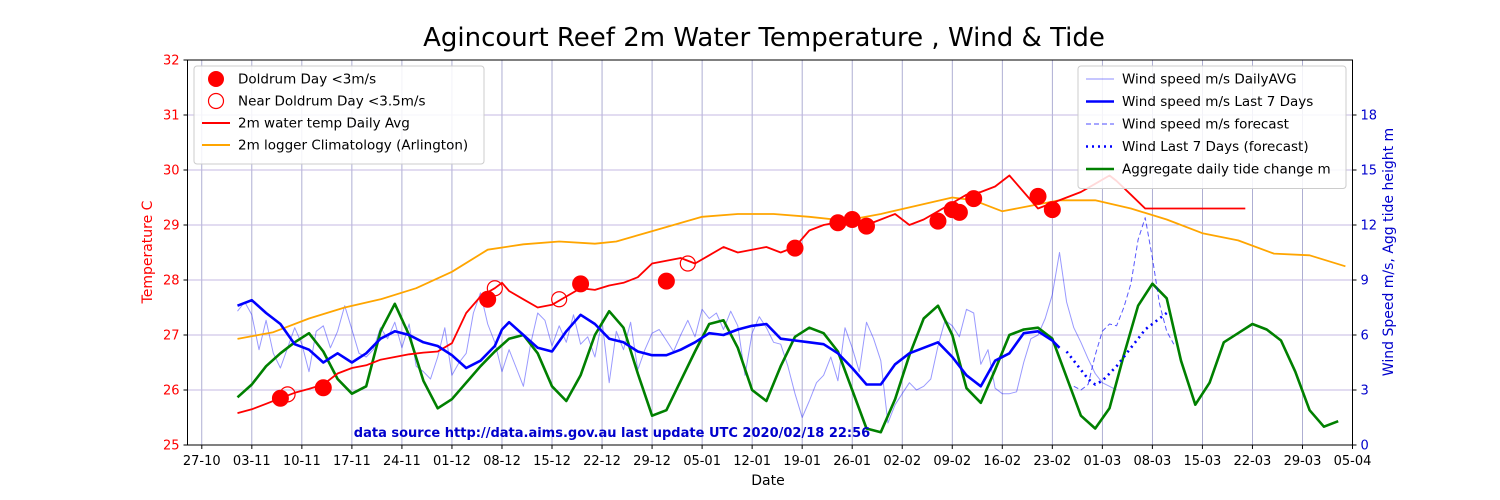 This screenshot has width=1500, height=500. I want to click on legend-label: Doldrum Day <3m/s, so click(307, 80).